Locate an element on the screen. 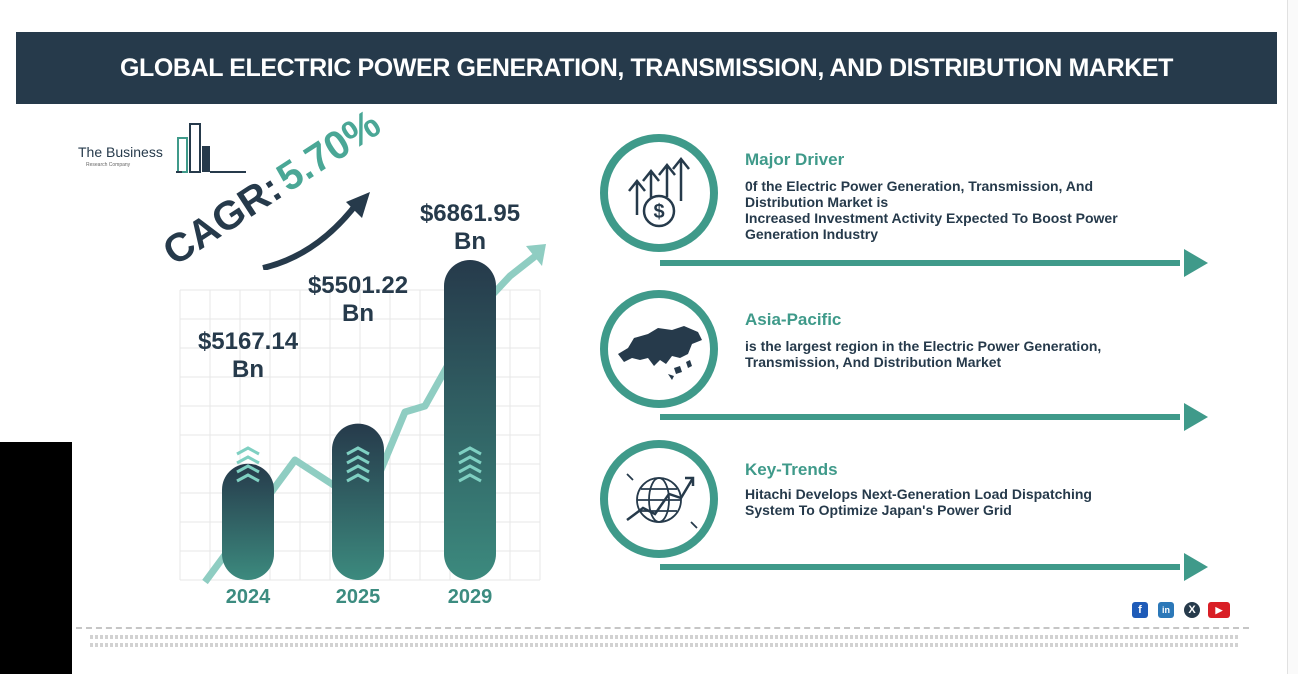  page-frame-edge is located at coordinates (1292, 337).